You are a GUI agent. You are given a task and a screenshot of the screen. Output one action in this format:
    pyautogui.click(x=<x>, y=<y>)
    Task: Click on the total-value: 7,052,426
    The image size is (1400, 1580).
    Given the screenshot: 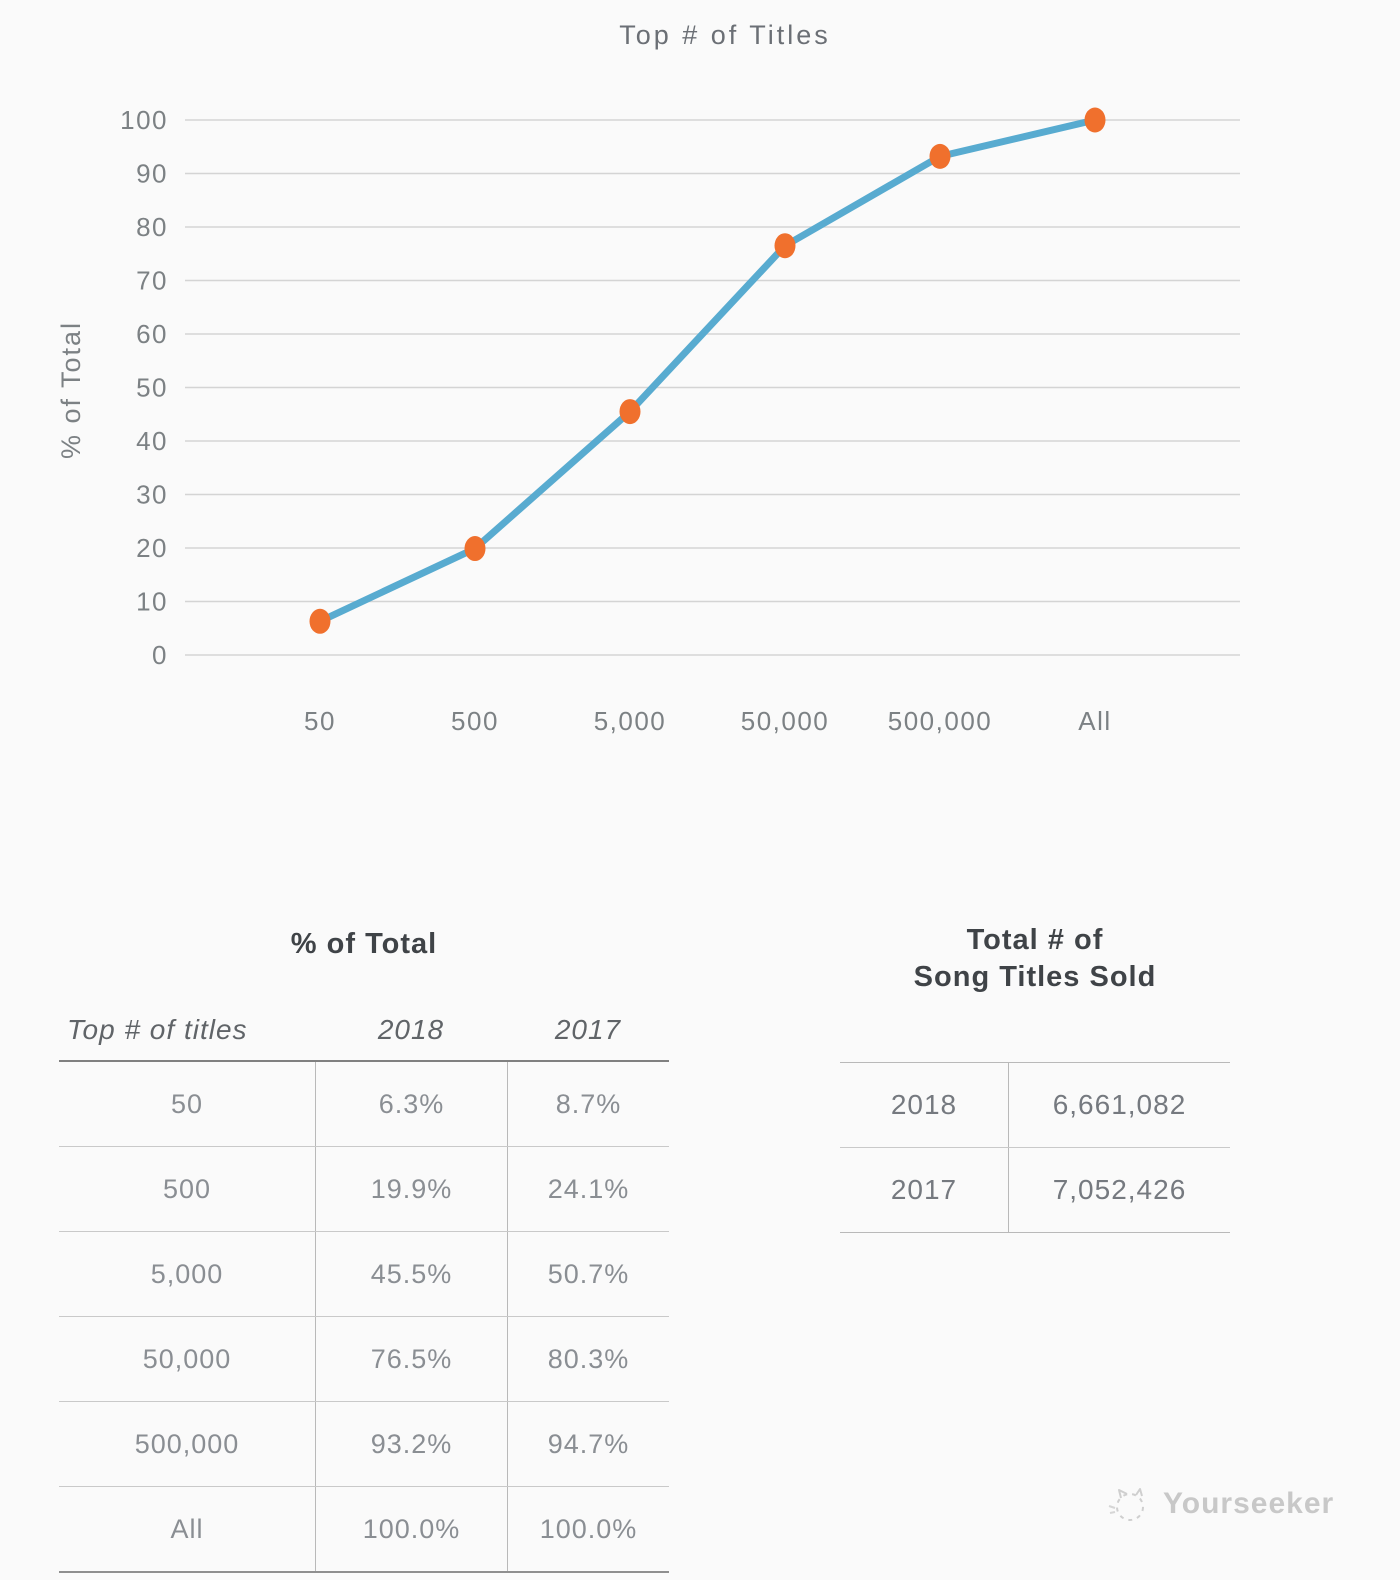 What is the action you would take?
    pyautogui.click(x=1119, y=1190)
    